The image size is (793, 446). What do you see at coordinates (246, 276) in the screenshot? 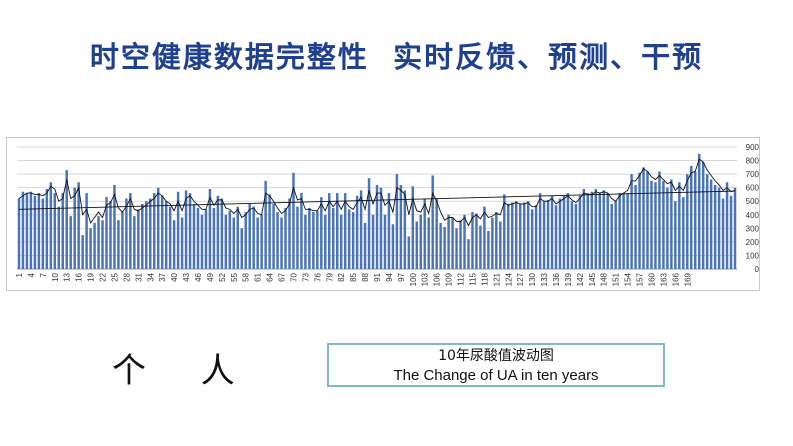
I see `x-tick-label: 58` at bounding box center [246, 276].